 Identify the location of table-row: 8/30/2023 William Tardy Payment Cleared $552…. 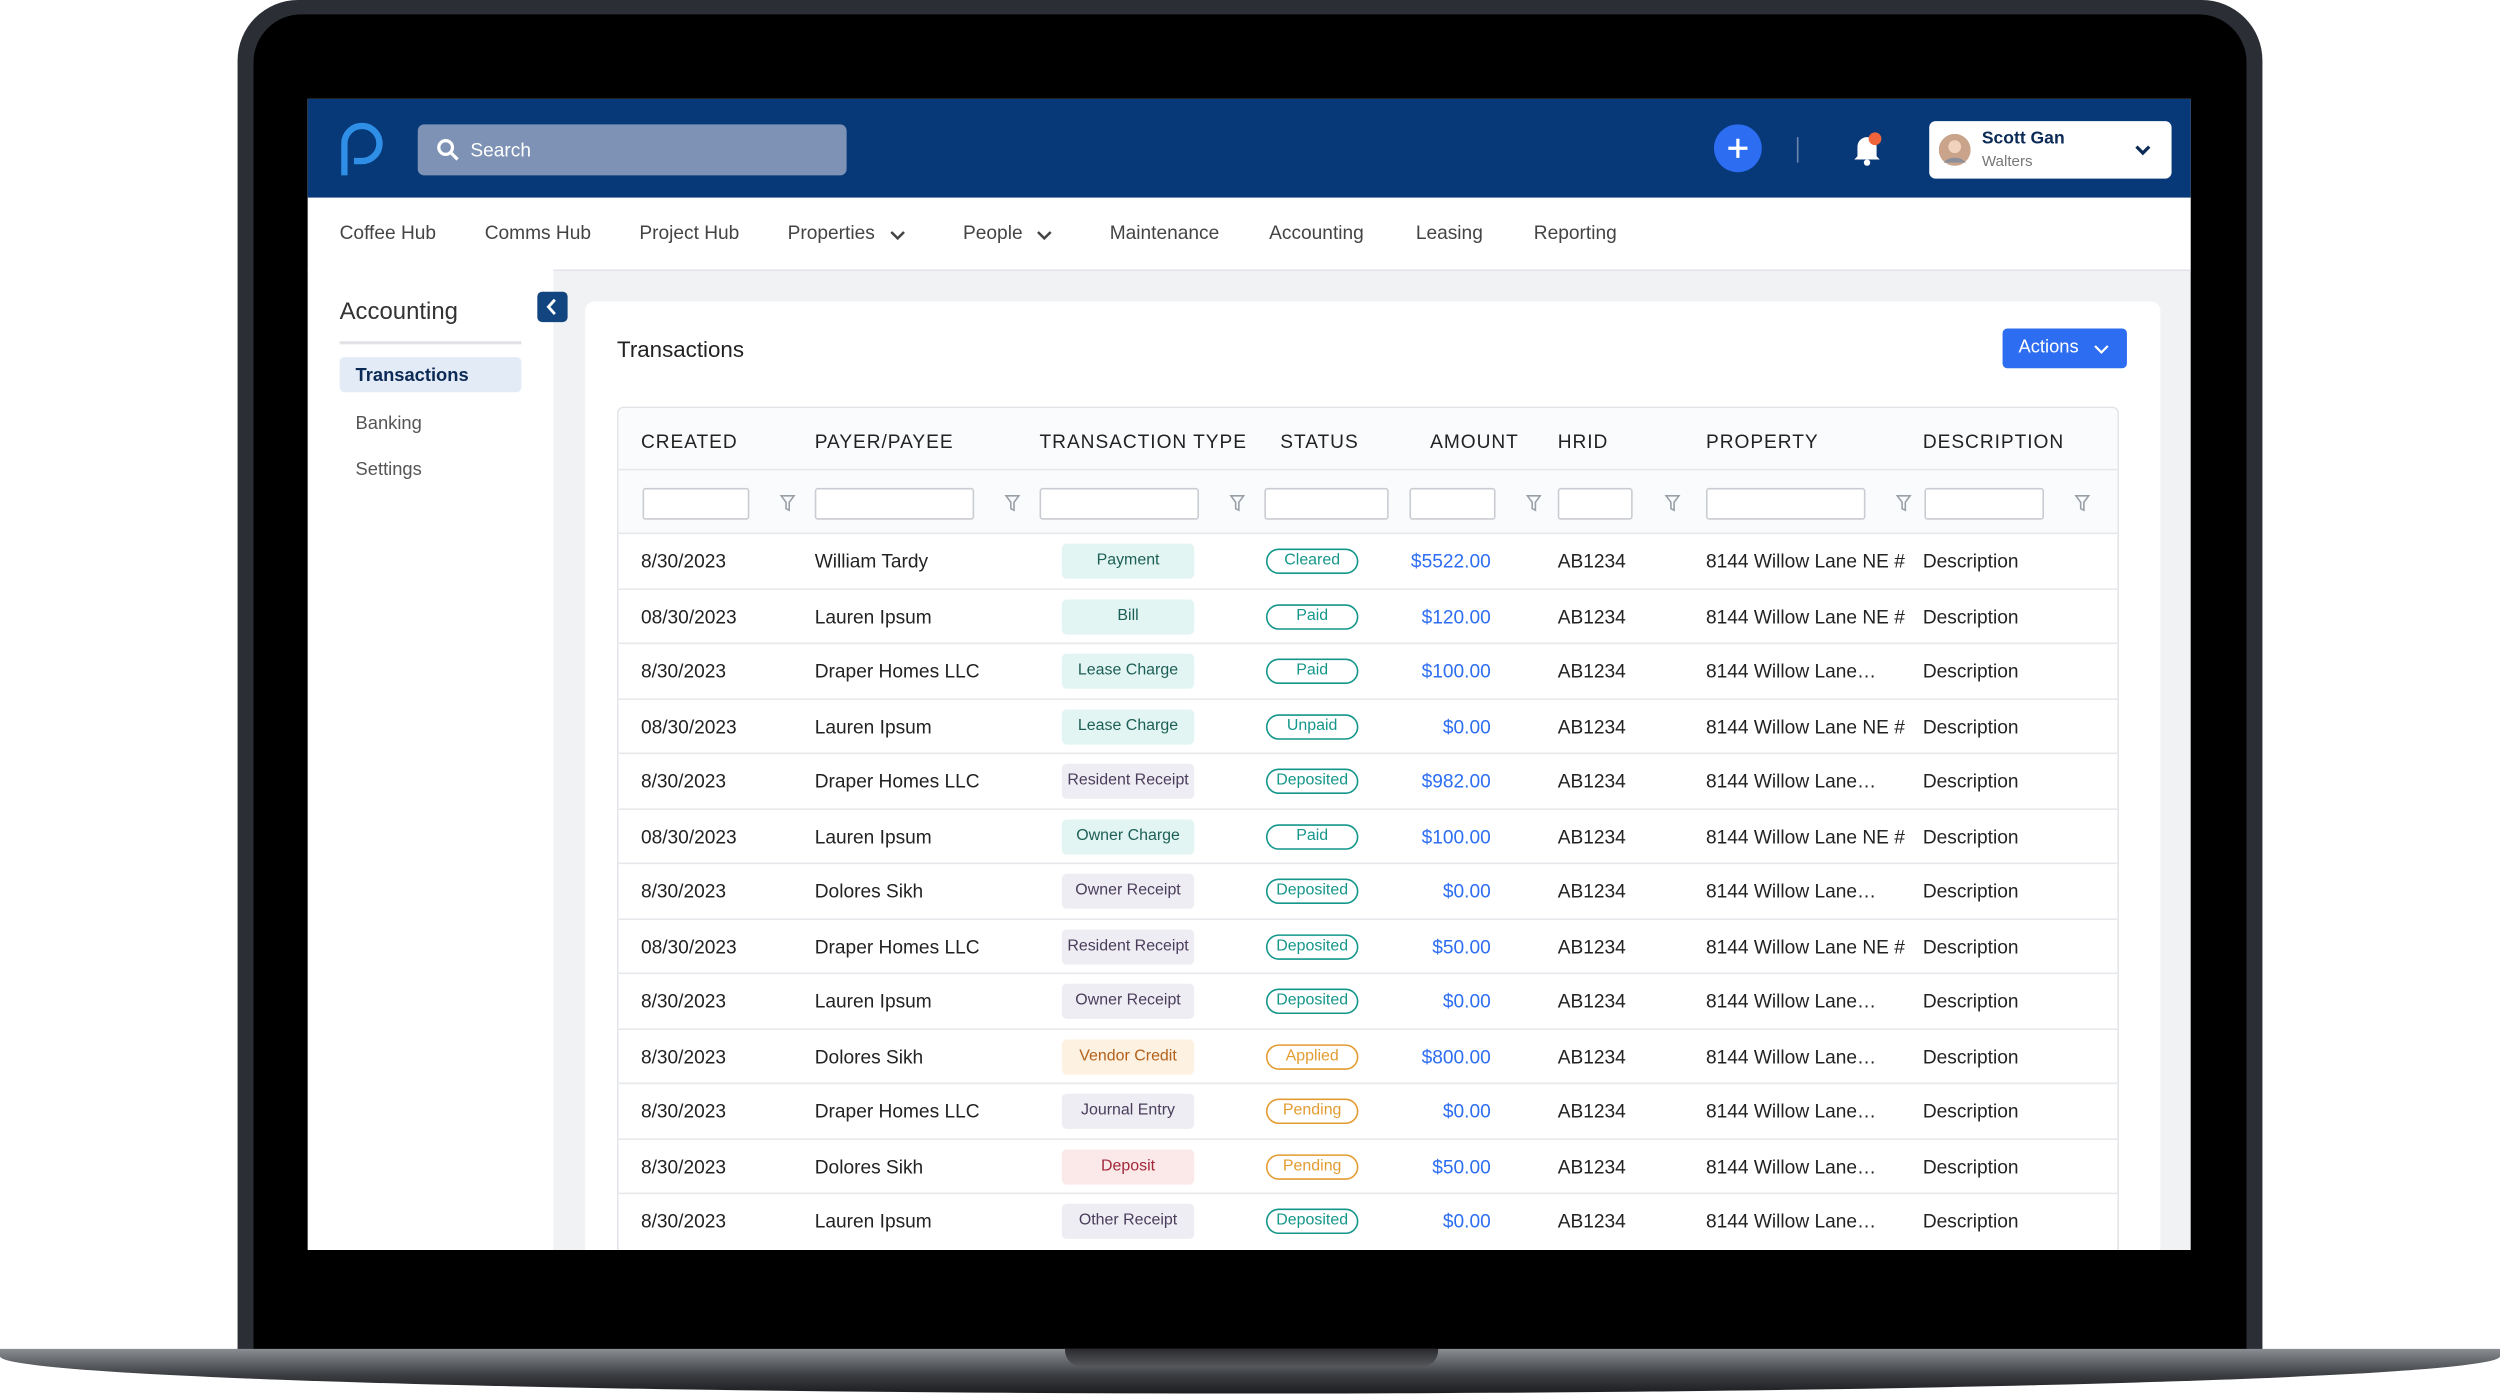
(1368, 560).